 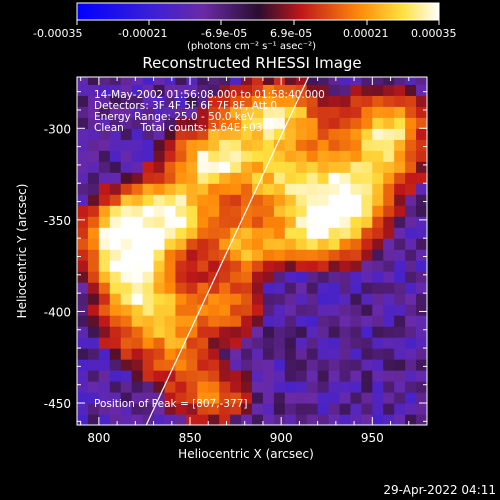 I want to click on footer-timestamp: 29-Apr-2022 04:11, so click(x=439, y=490).